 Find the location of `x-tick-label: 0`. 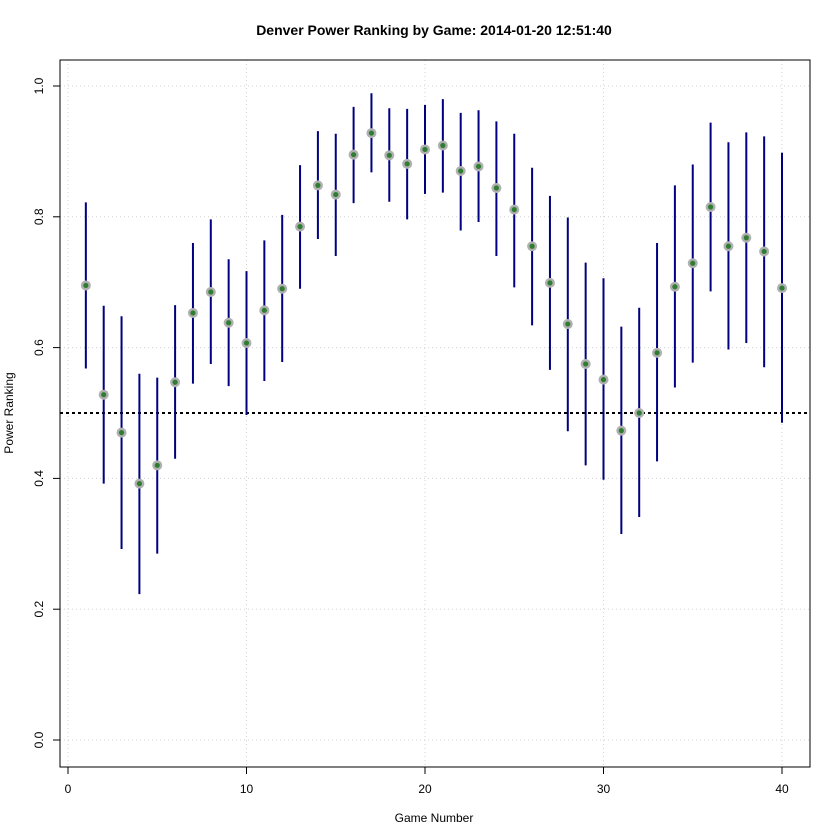

x-tick-label: 0 is located at coordinates (68, 789).